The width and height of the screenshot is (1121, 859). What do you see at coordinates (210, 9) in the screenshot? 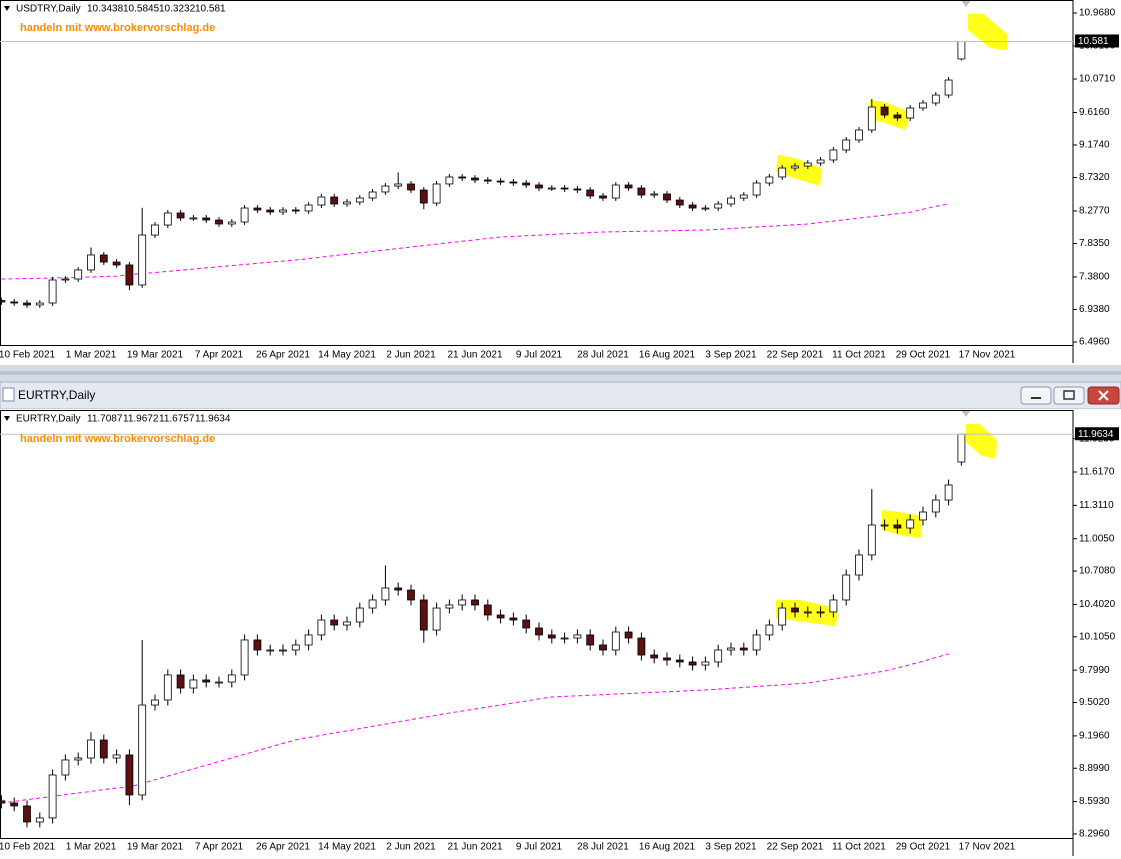
I see `ohlc-value: 10.581` at bounding box center [210, 9].